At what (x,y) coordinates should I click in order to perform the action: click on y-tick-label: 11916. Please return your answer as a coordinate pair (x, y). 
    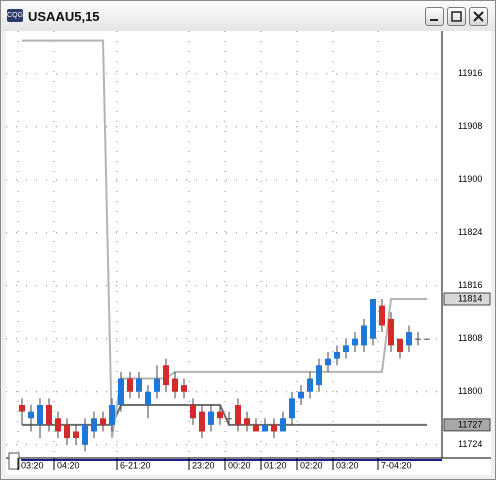
    Looking at the image, I should click on (470, 73).